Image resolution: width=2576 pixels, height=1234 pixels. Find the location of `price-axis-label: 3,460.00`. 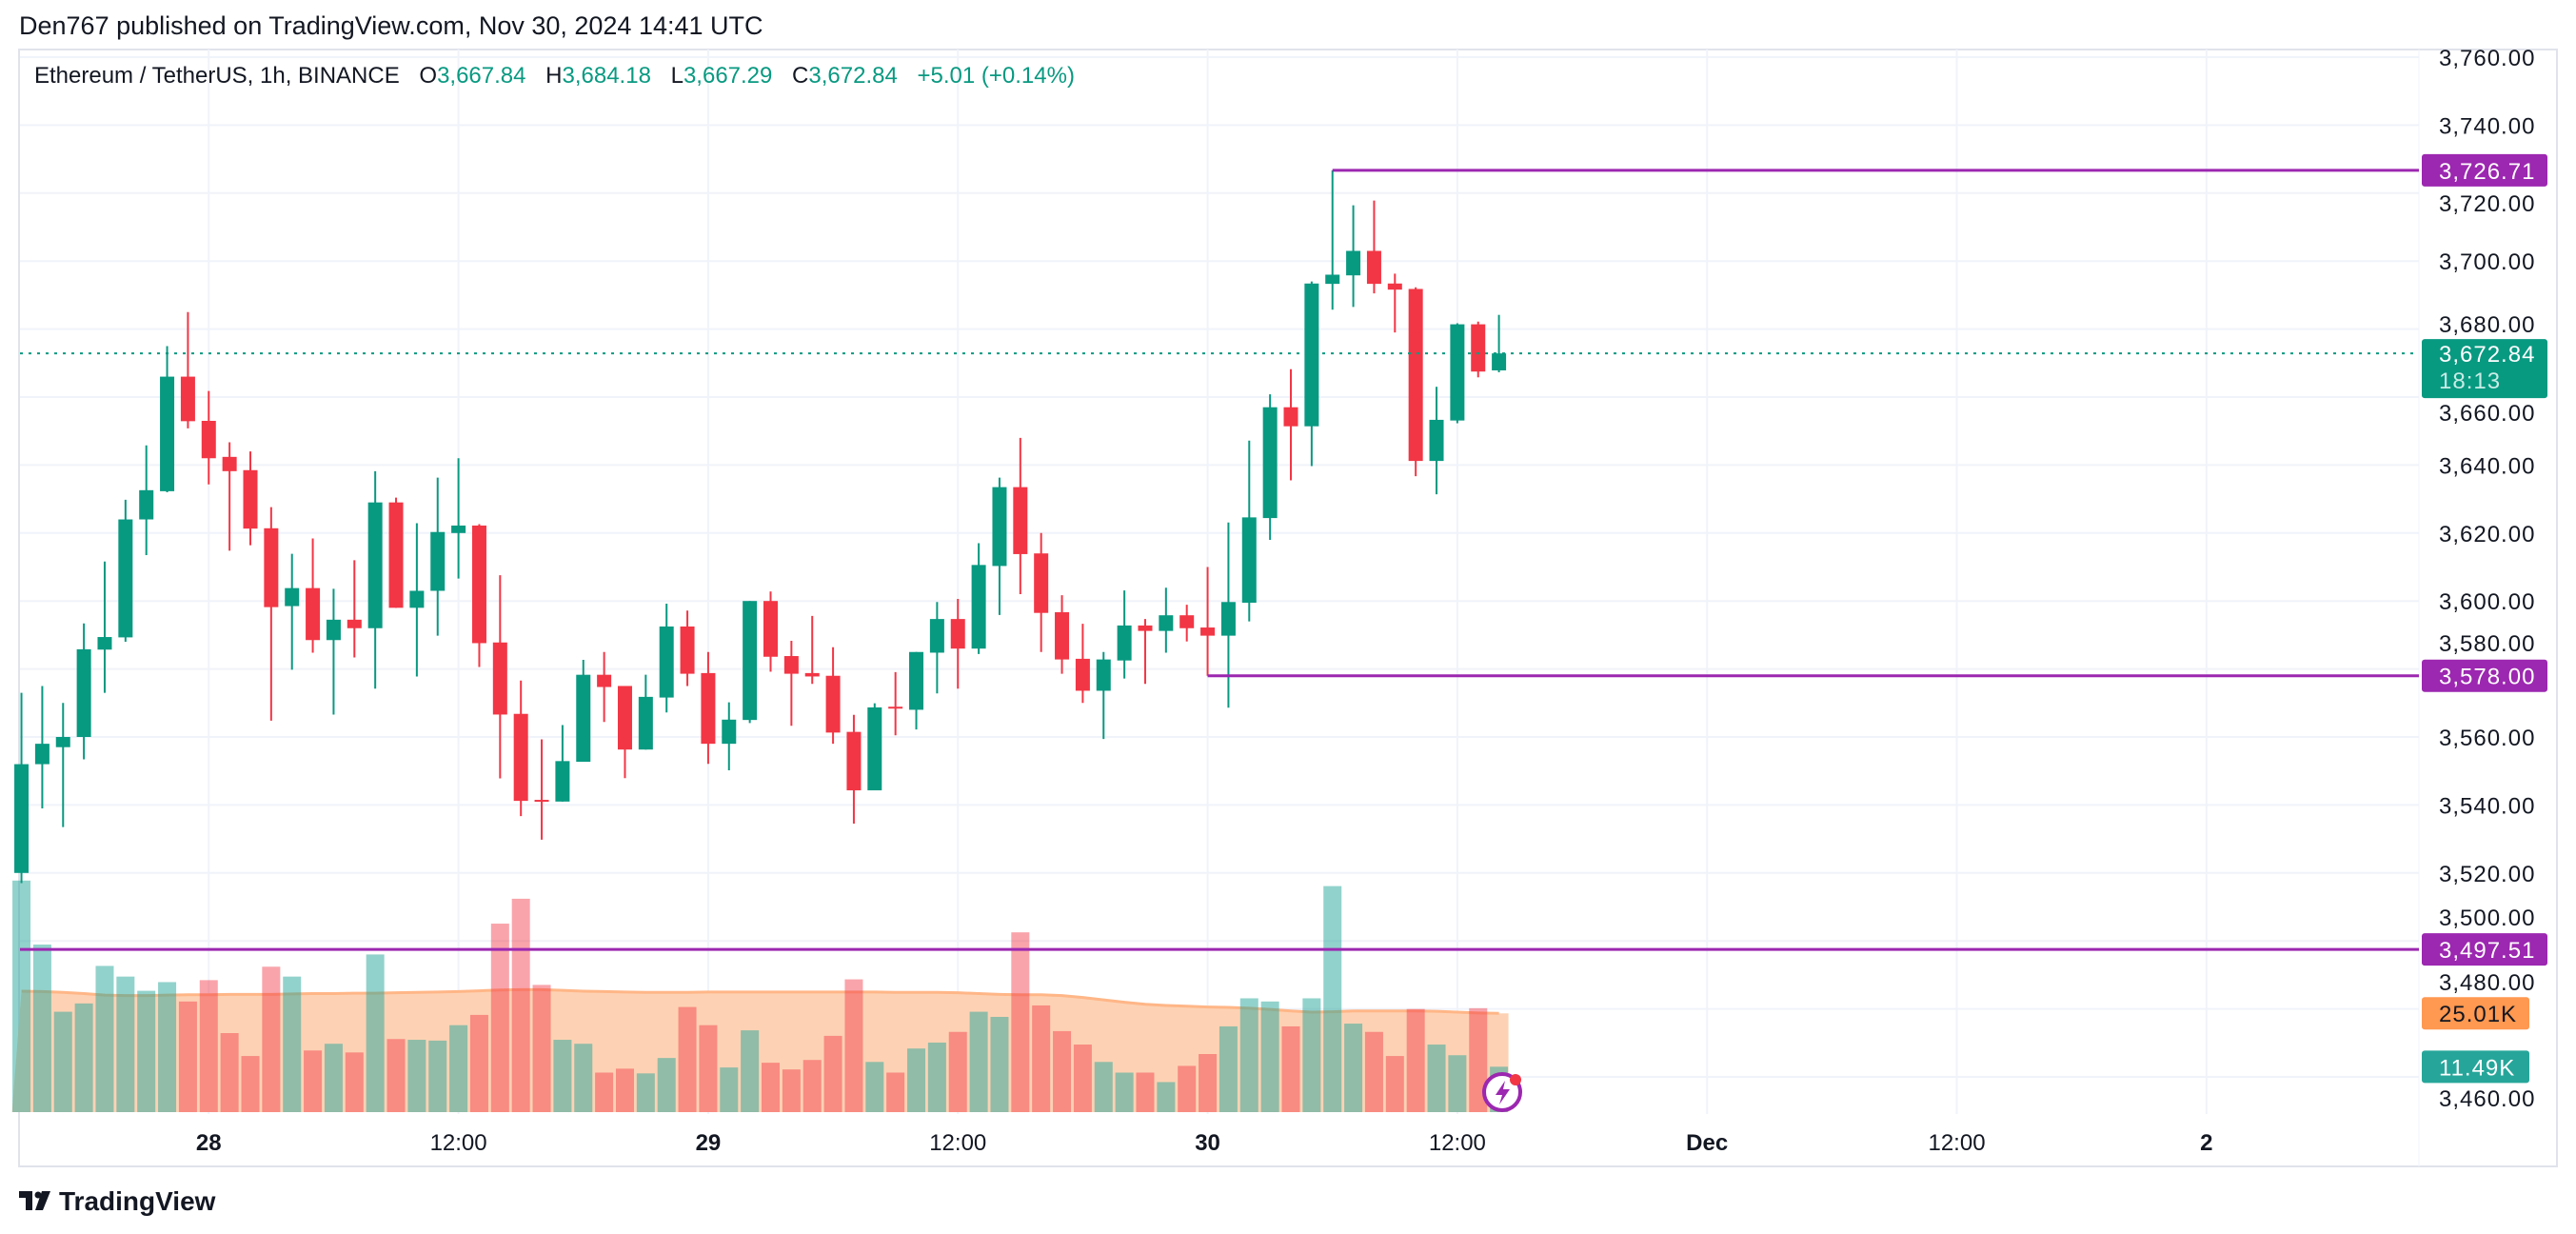

price-axis-label: 3,460.00 is located at coordinates (2487, 1099).